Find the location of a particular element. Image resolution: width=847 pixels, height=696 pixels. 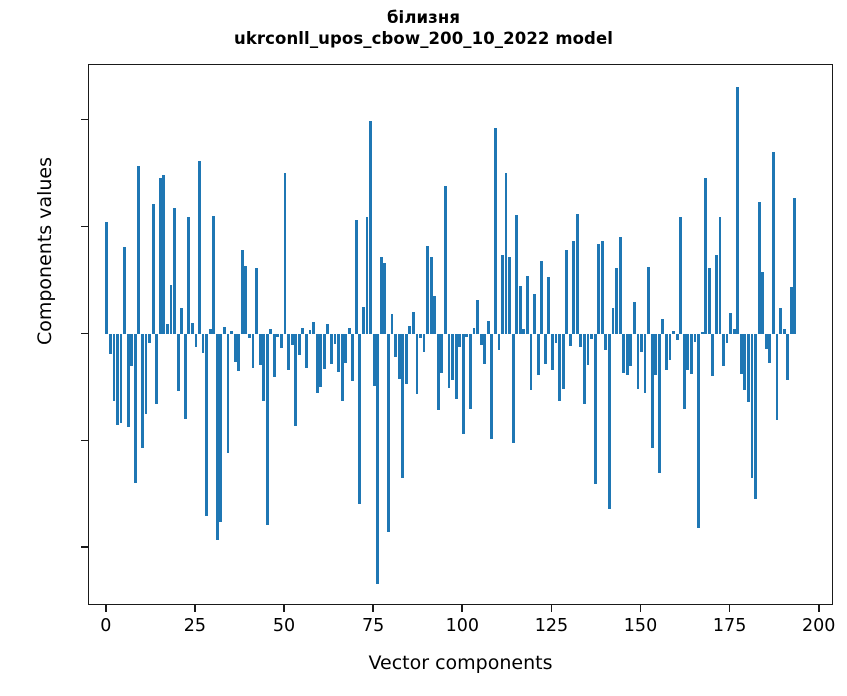

chart-title-line2: ukrconll_upos_cbow_200_10_2022 model is located at coordinates (423, 38).